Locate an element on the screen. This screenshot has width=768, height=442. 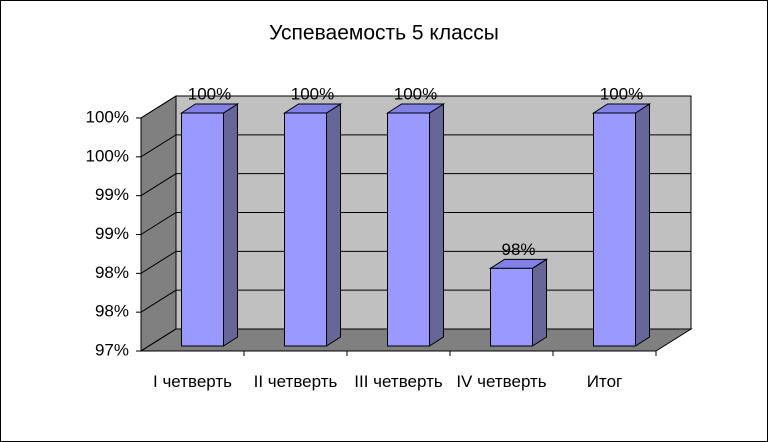
y-tick-label: 97% is located at coordinates (112, 349).